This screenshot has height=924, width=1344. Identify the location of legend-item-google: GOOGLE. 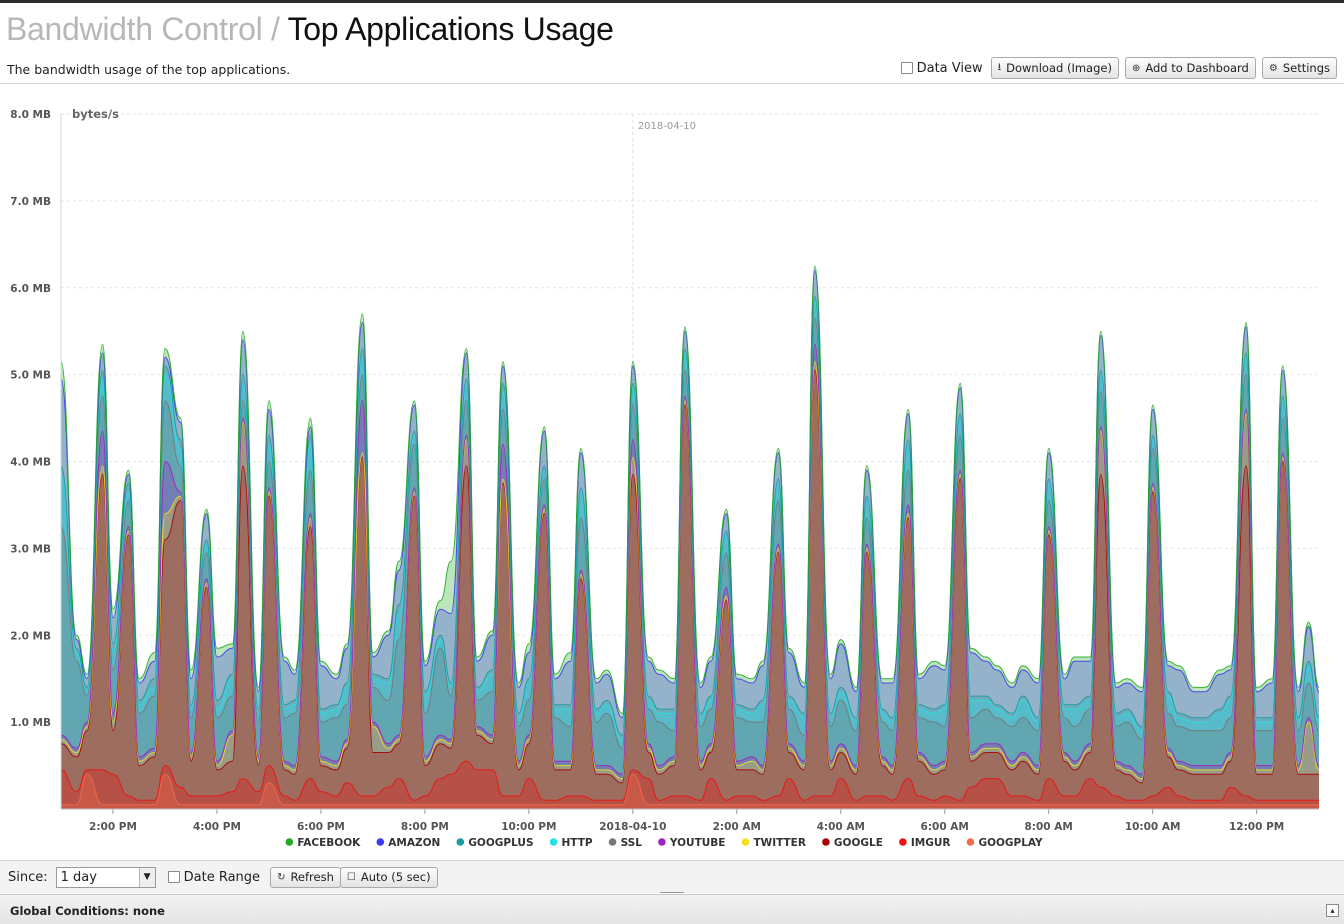
(852, 843).